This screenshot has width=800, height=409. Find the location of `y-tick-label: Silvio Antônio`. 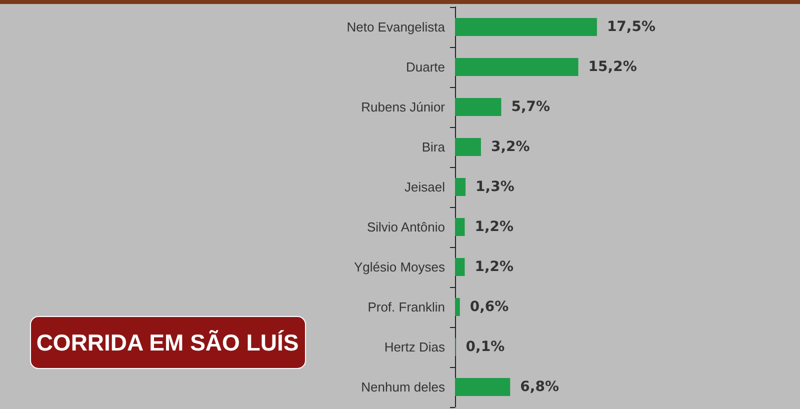

y-tick-label: Silvio Antônio is located at coordinates (405, 227).